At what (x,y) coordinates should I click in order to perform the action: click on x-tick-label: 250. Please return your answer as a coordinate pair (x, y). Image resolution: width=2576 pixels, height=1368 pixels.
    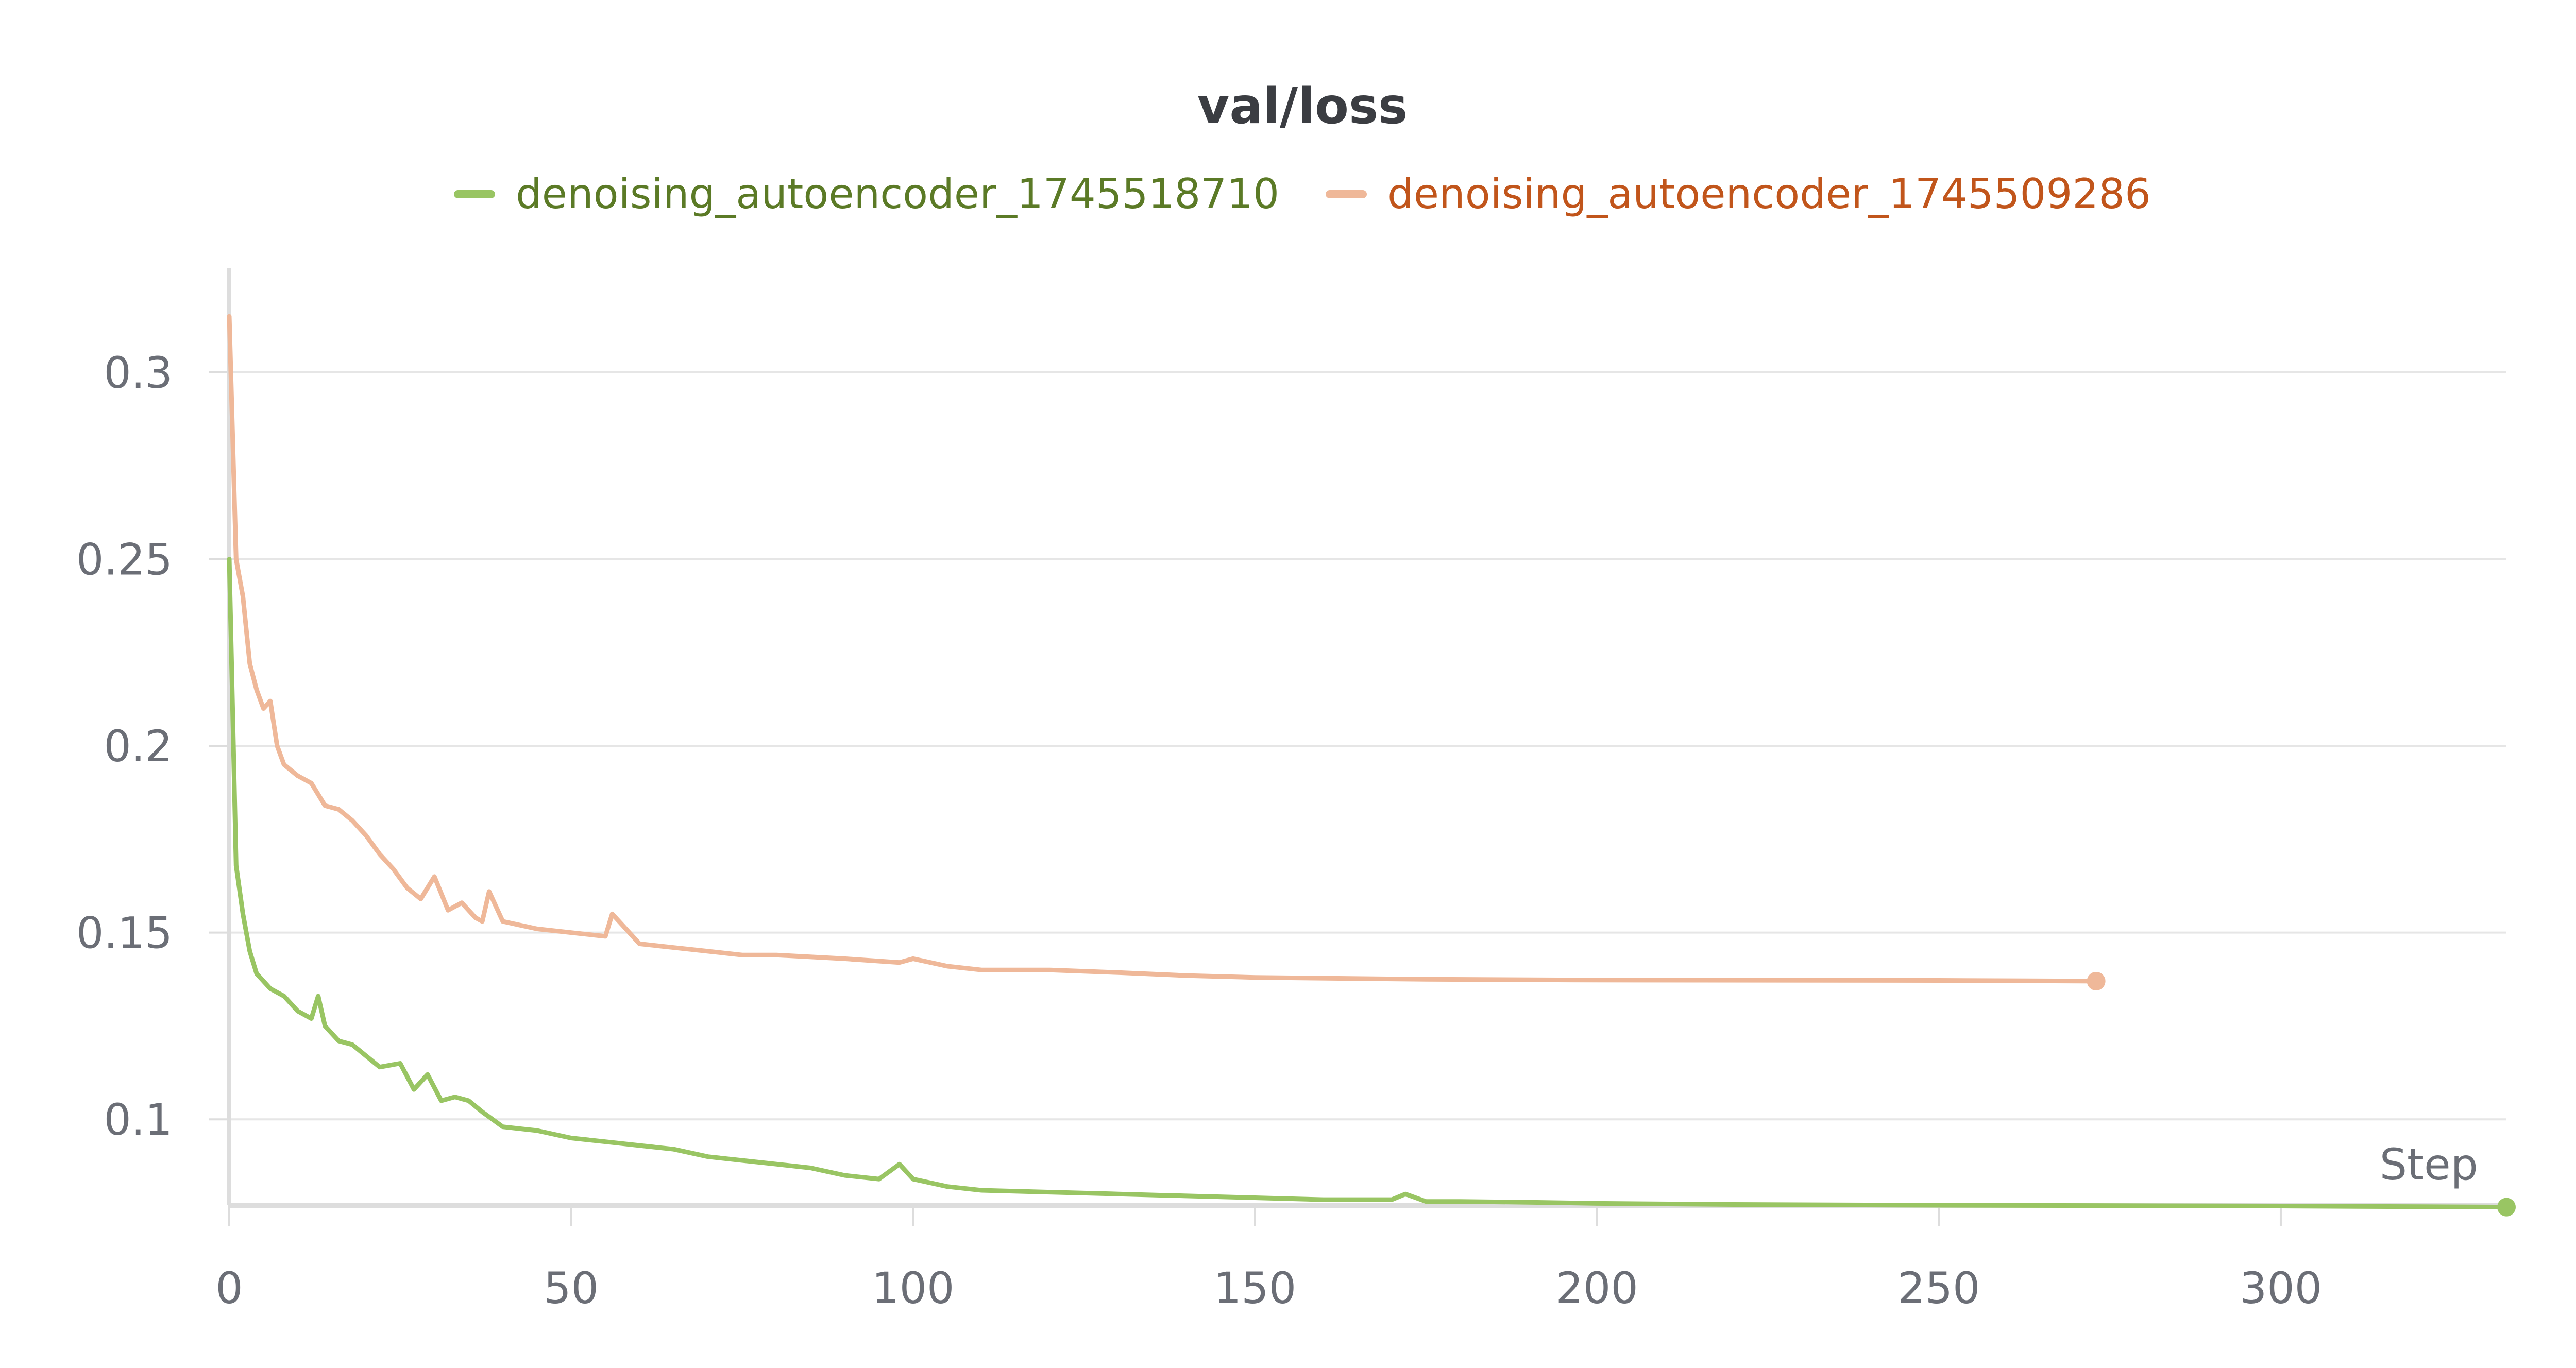
    Looking at the image, I should click on (1938, 1288).